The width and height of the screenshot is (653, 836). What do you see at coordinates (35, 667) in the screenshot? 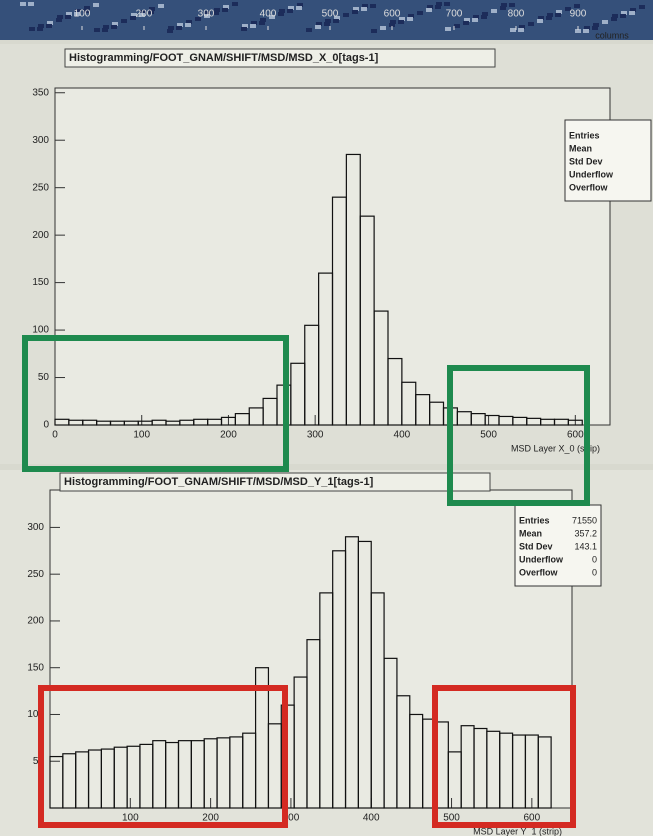
I see `y-tick-label: 150` at bounding box center [35, 667].